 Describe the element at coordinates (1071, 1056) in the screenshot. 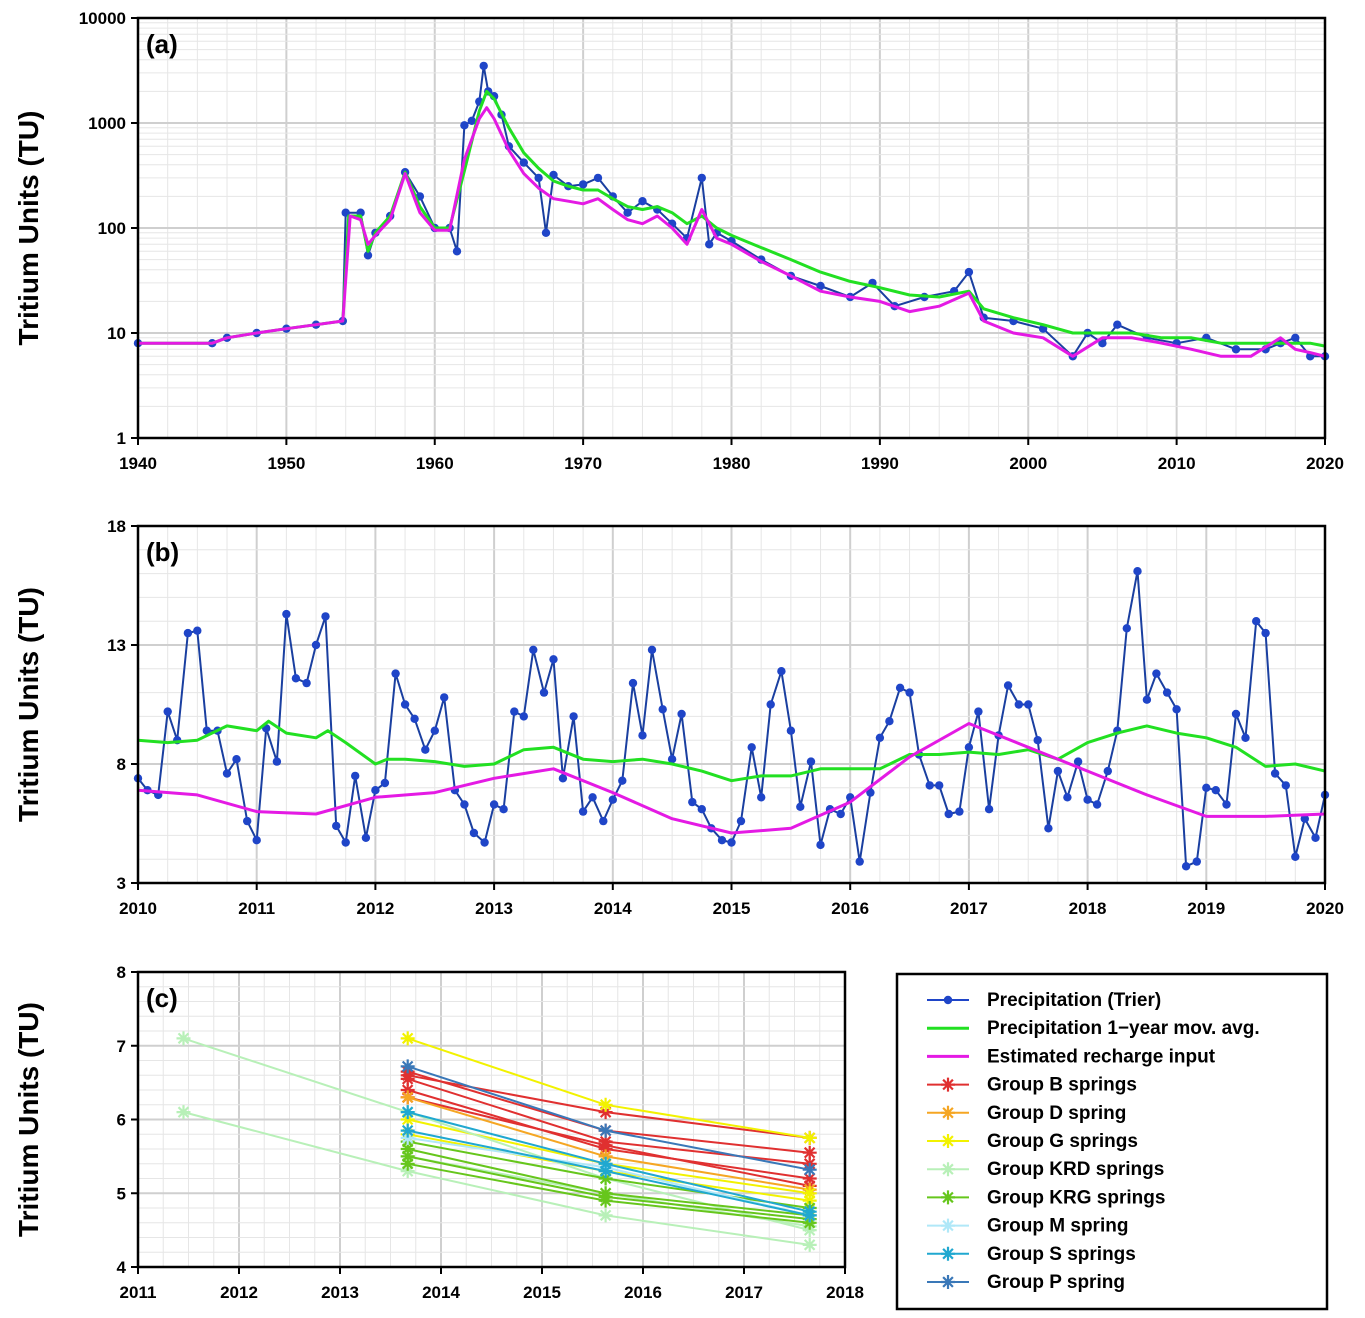

I see `legend-item: Estimated recharge input` at that location.